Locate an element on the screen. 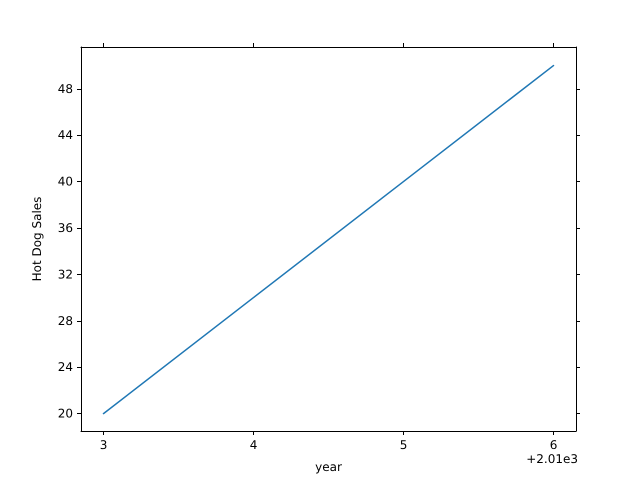 Image resolution: width=640 pixels, height=480 pixels. y-tick-label: 24 is located at coordinates (65, 367).